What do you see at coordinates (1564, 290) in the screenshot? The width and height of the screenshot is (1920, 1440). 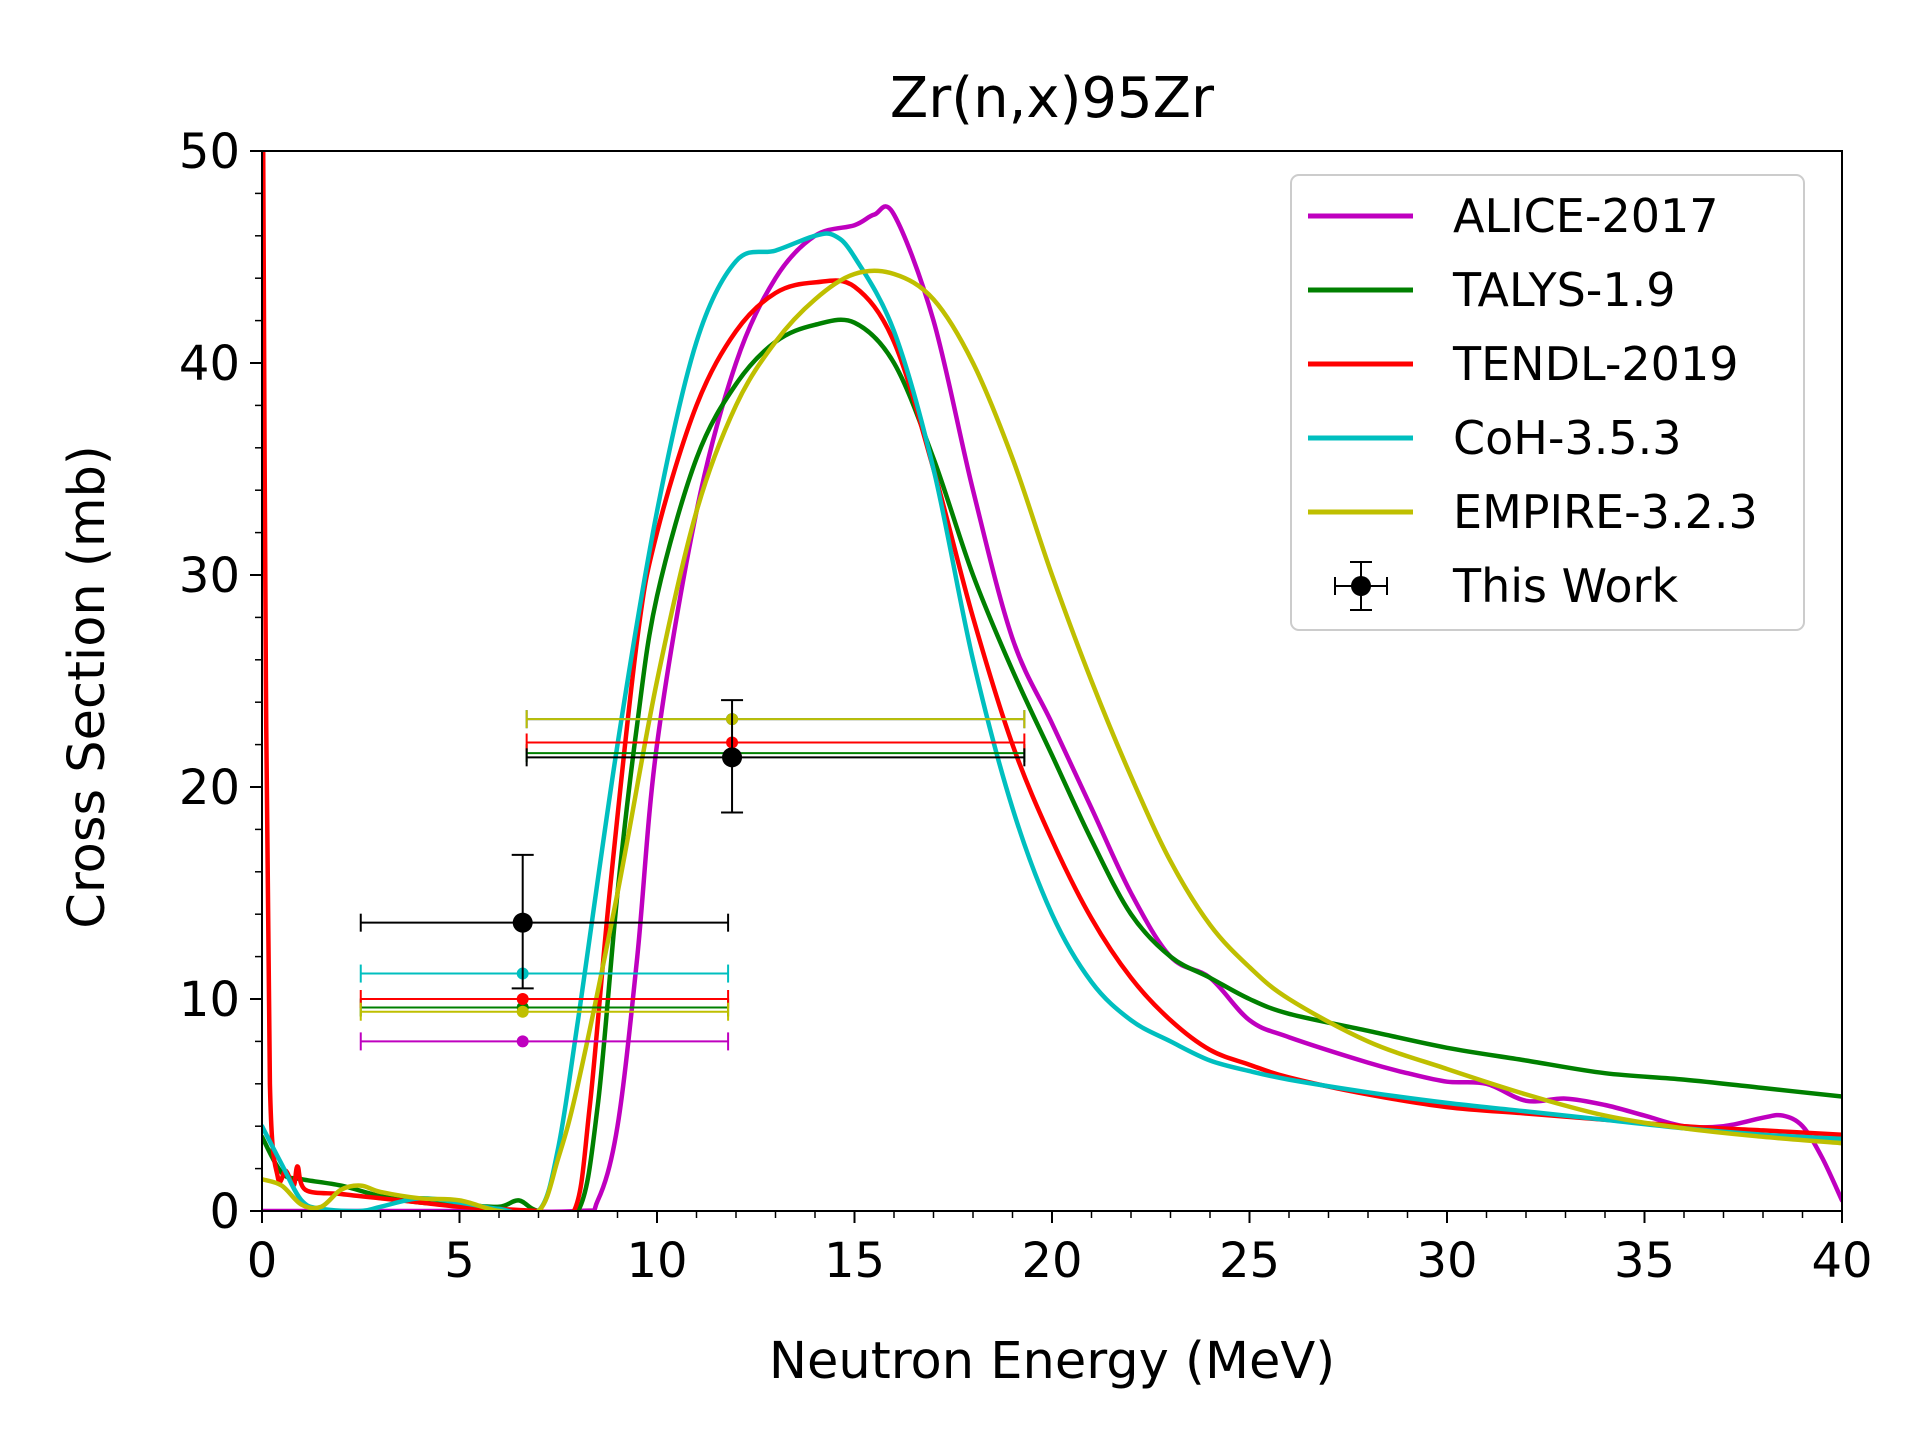 I see `legend-label-talys-1-9: TALYS-1.9` at bounding box center [1564, 290].